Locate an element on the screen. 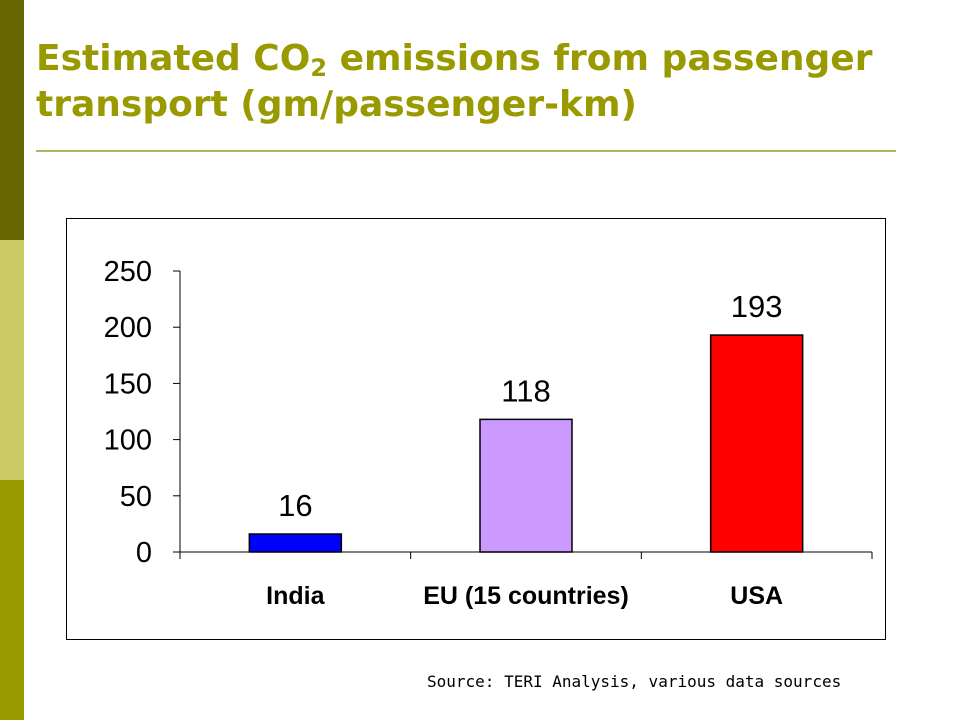  data-label: 118 is located at coordinates (525, 390).